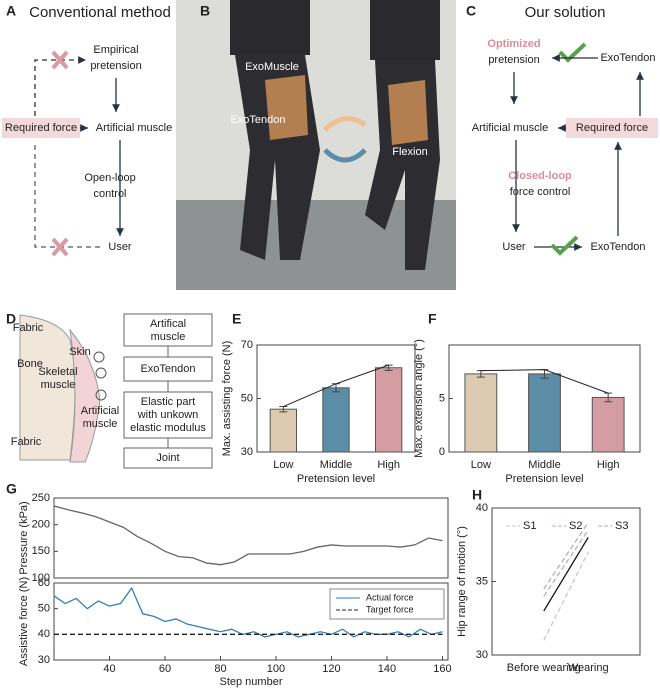  Describe the element at coordinates (471, 11) in the screenshot. I see `panel-letter: C` at that location.